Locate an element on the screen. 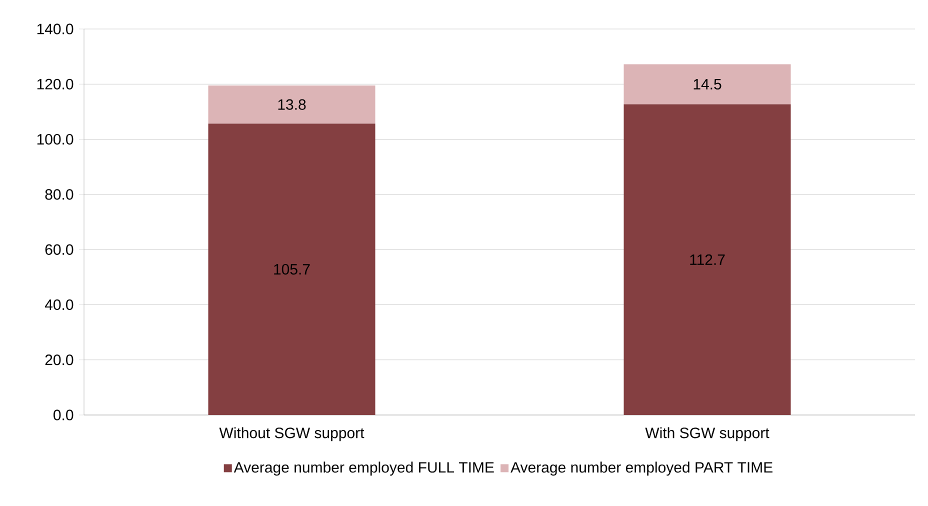 The width and height of the screenshot is (928, 506). y-tick-label: 40.0 is located at coordinates (59, 304).